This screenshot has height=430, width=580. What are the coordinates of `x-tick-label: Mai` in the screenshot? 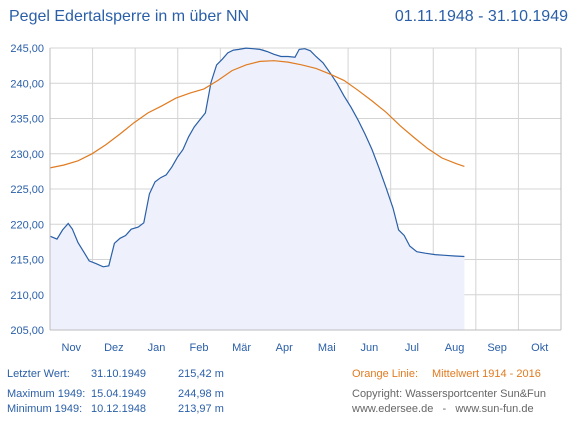 It's located at (327, 348).